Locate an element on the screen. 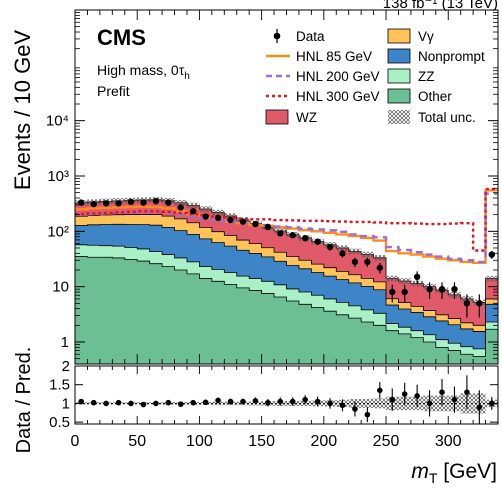 Image resolution: width=502 pixels, height=490 pixels. legend-entry-hnl-85-gev: HNL 85 GeV is located at coordinates (319, 56).